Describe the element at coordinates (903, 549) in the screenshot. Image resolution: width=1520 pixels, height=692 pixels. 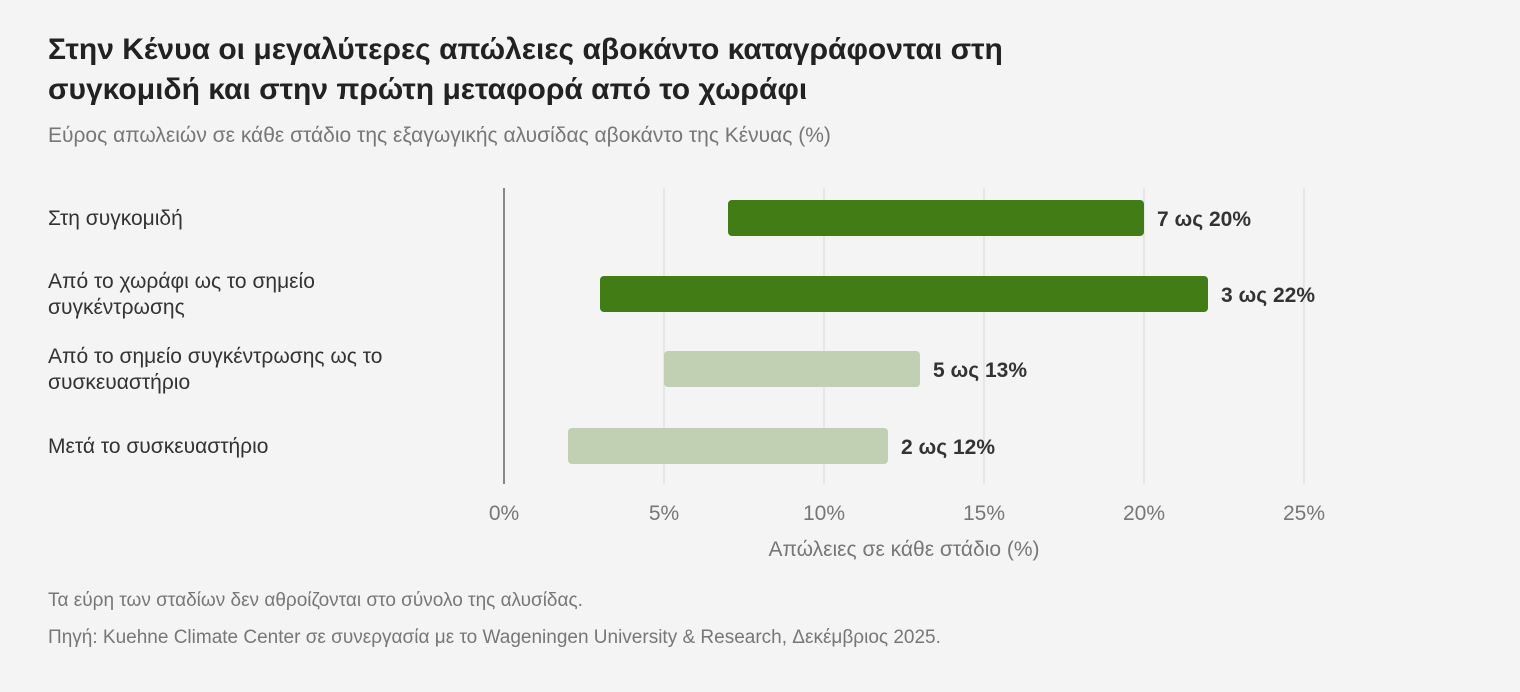
I see `x-axis-title: Απώλειες σε κάθε στάδιο (%)` at that location.